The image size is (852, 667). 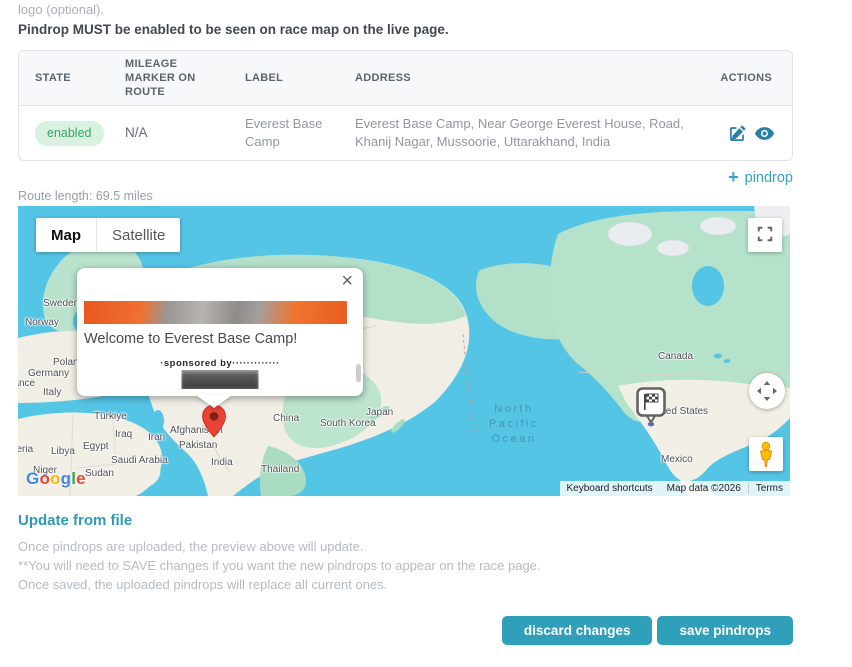 What do you see at coordinates (160, 78) in the screenshot?
I see `header-mileage-marker: MILEAGE MARKER ON ROUTE` at bounding box center [160, 78].